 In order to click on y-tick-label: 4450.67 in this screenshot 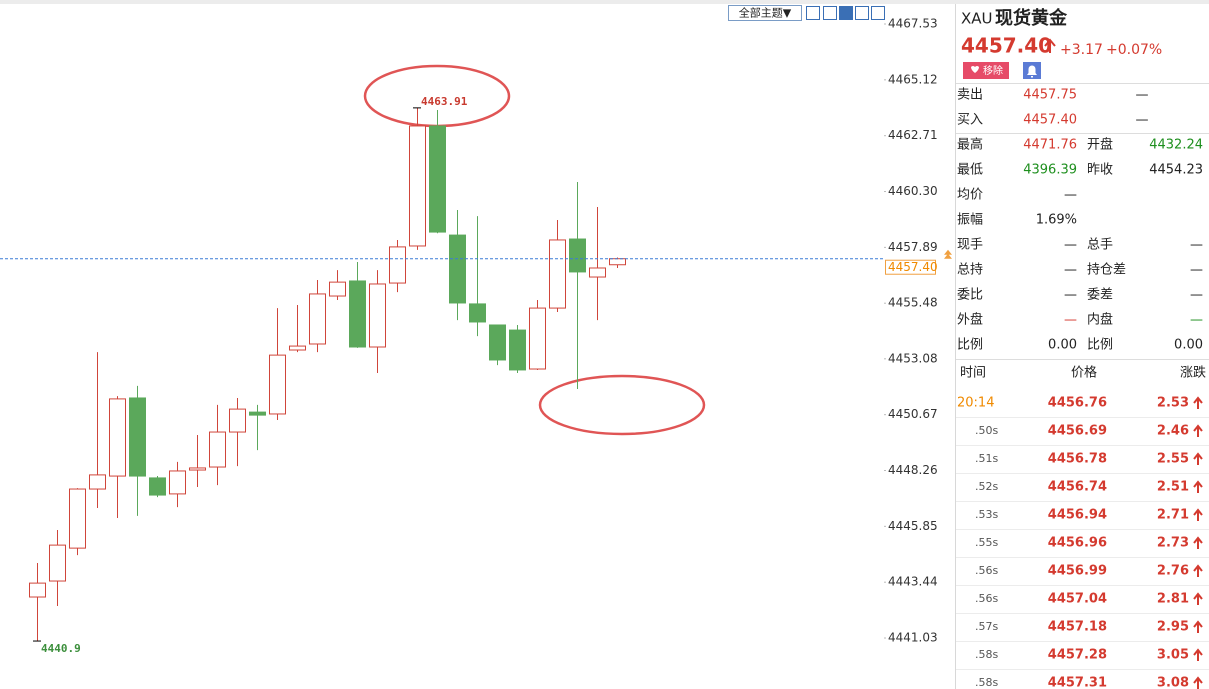, I will do `click(913, 414)`.